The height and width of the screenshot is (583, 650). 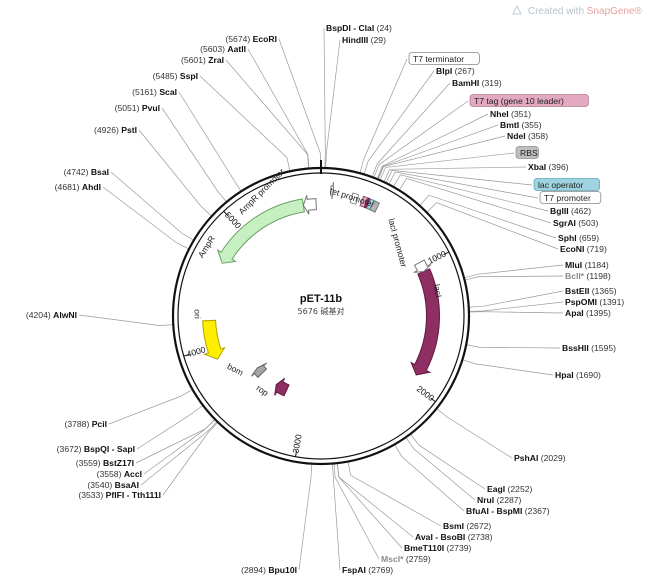 I want to click on annotation-label: RBS, so click(x=529, y=153).